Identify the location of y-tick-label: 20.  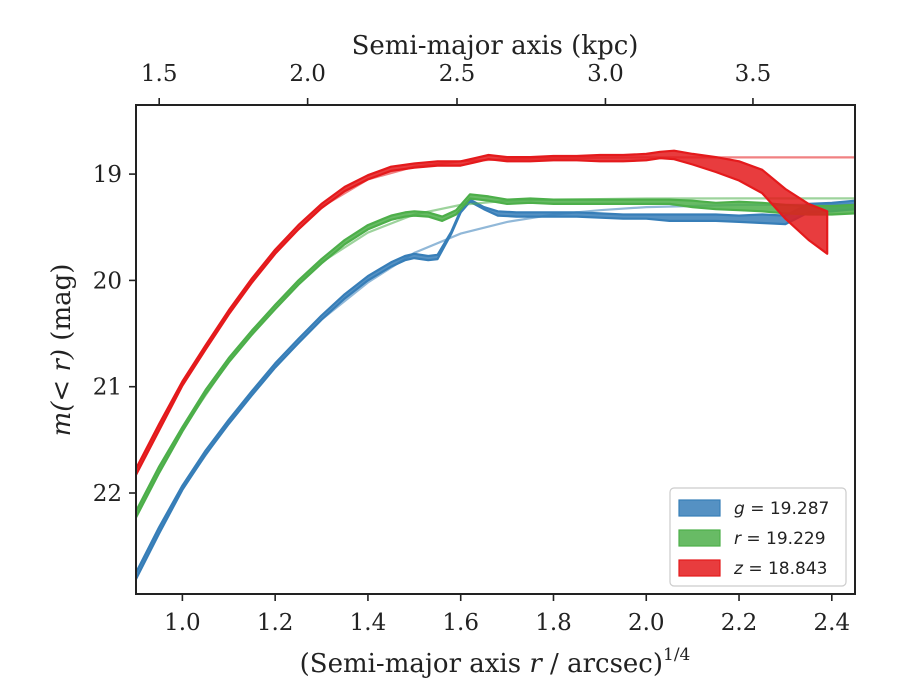
(107, 281).